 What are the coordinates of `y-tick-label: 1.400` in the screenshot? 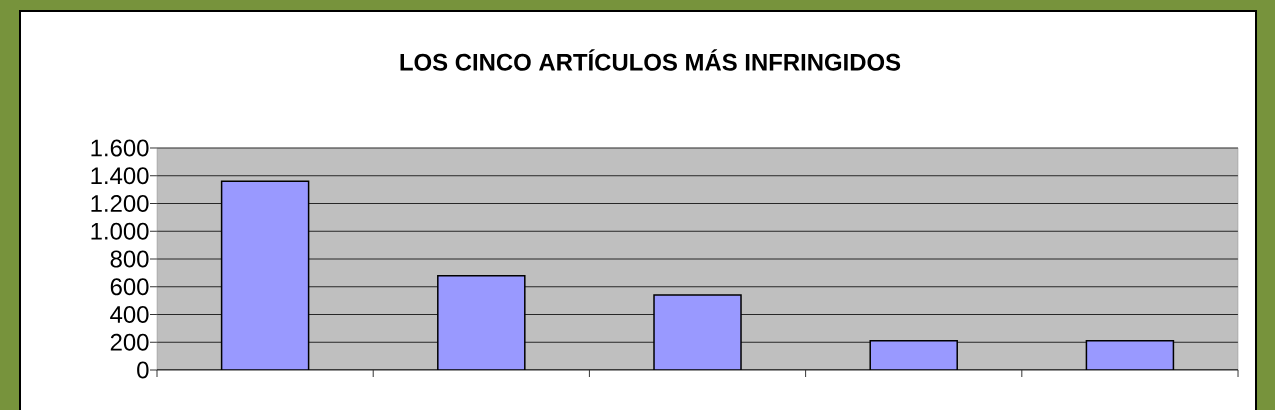 It's located at (120, 176).